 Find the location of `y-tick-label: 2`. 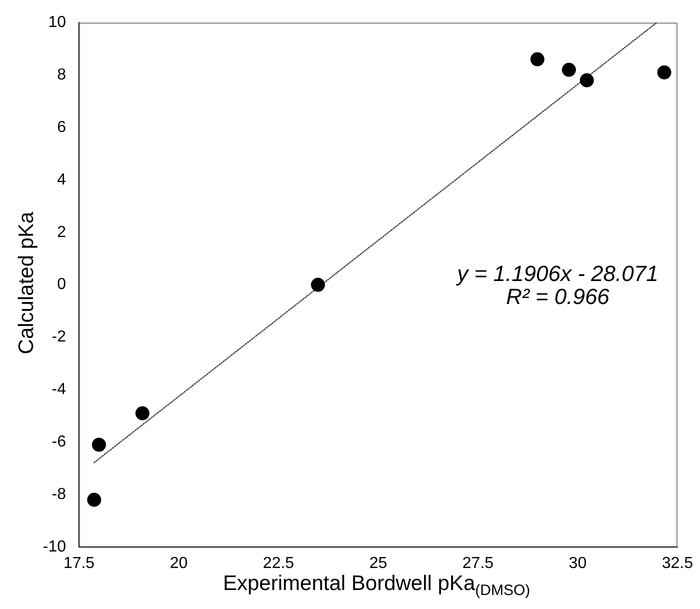

y-tick-label: 2 is located at coordinates (61, 232).